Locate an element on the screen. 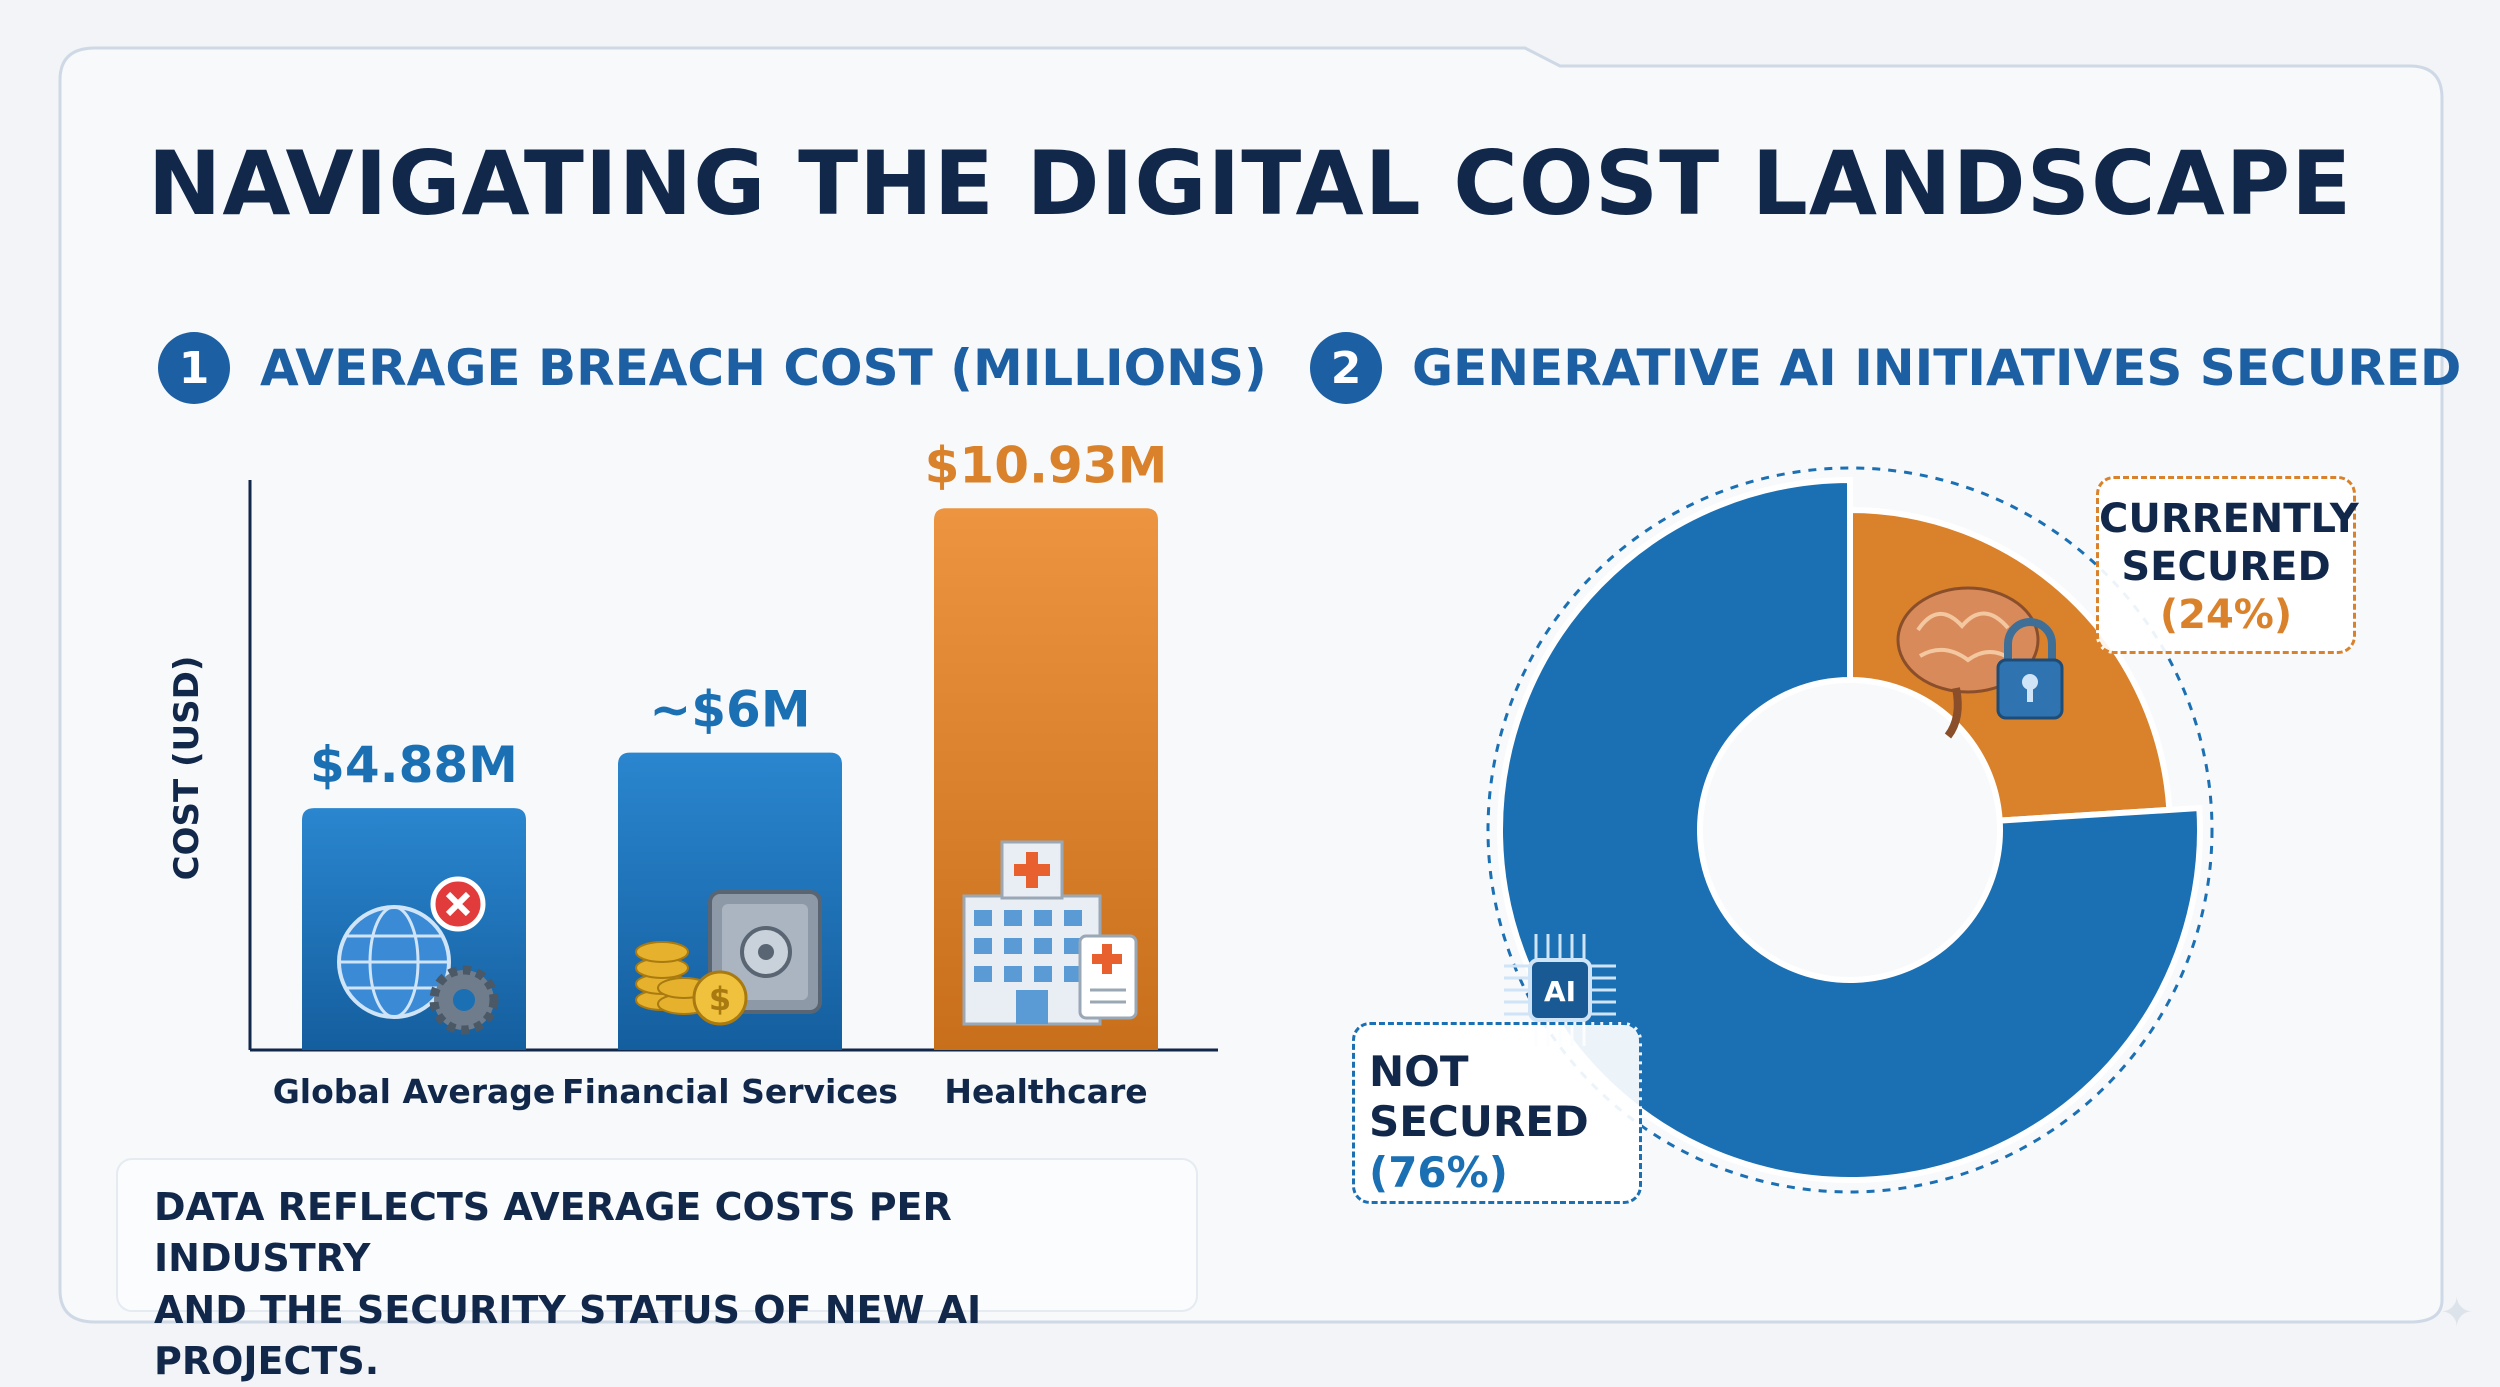  section-1-number-badge: 1 is located at coordinates (194, 368).